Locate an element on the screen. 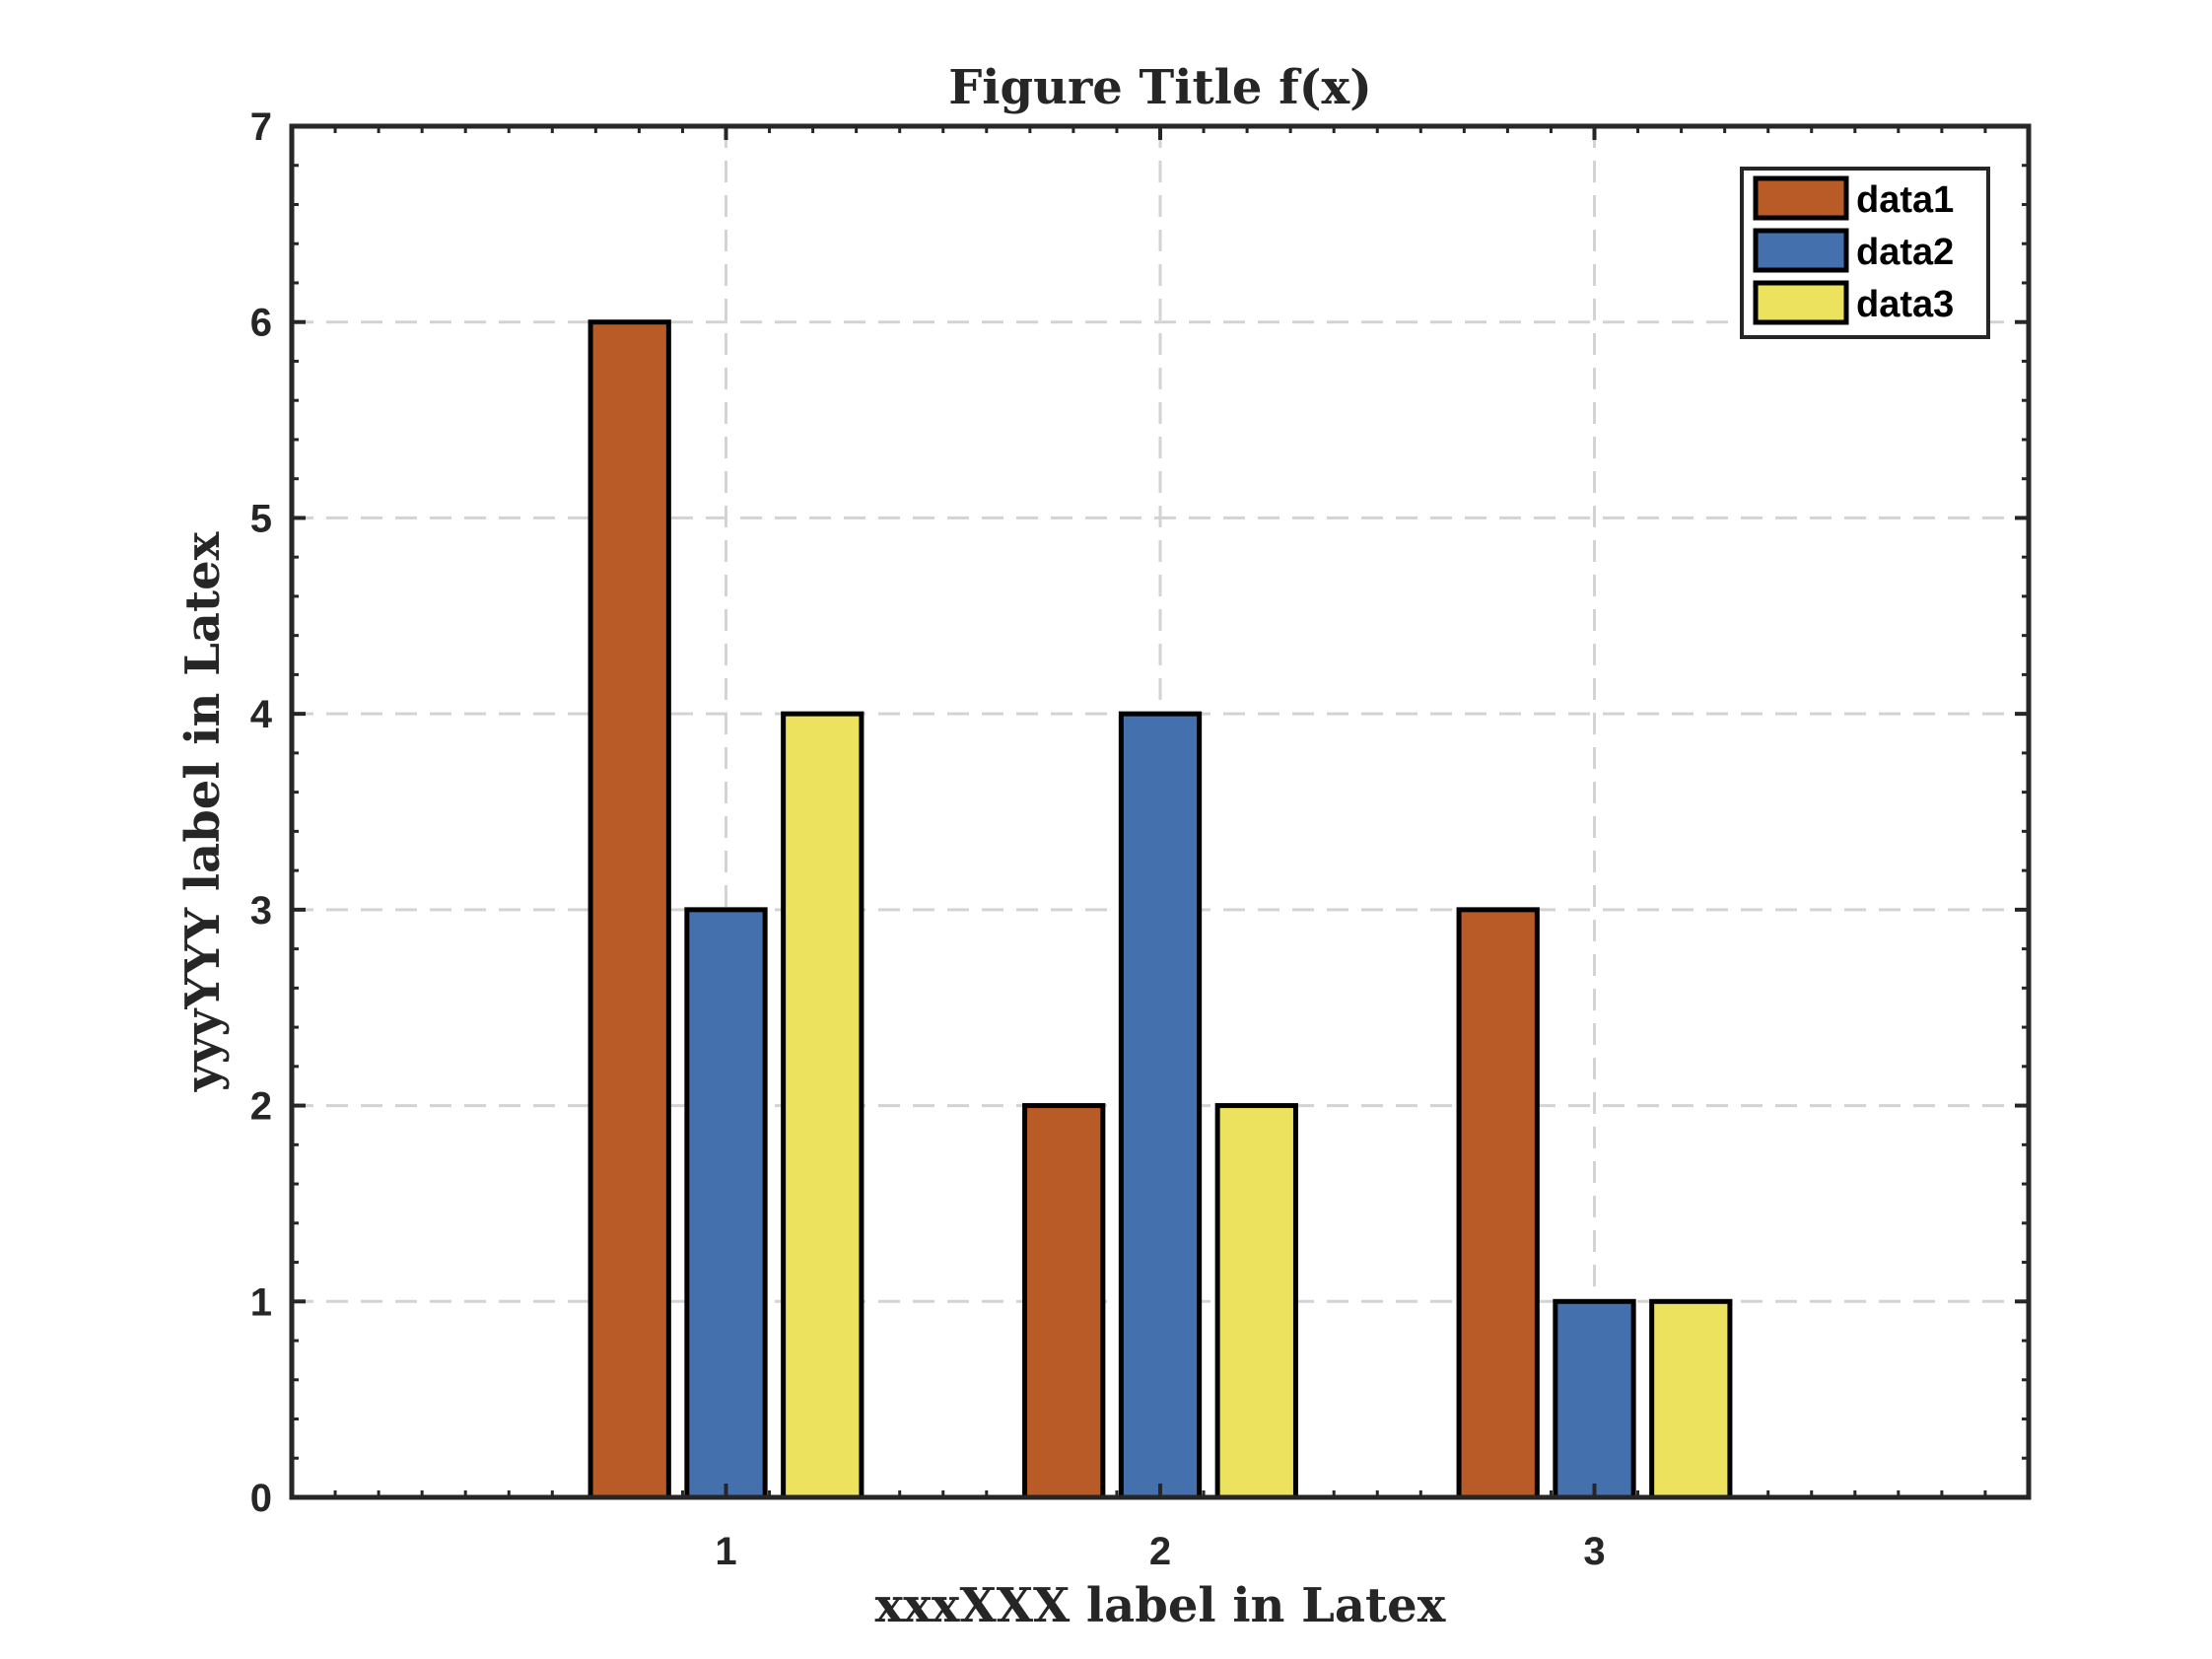 The image size is (2212, 1659). y-tick-label: 7 is located at coordinates (261, 127).